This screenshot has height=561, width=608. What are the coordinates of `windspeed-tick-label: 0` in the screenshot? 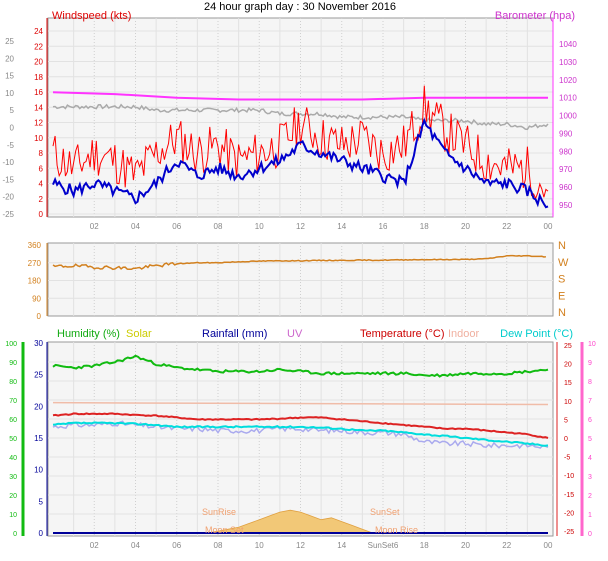 It's located at (41, 214).